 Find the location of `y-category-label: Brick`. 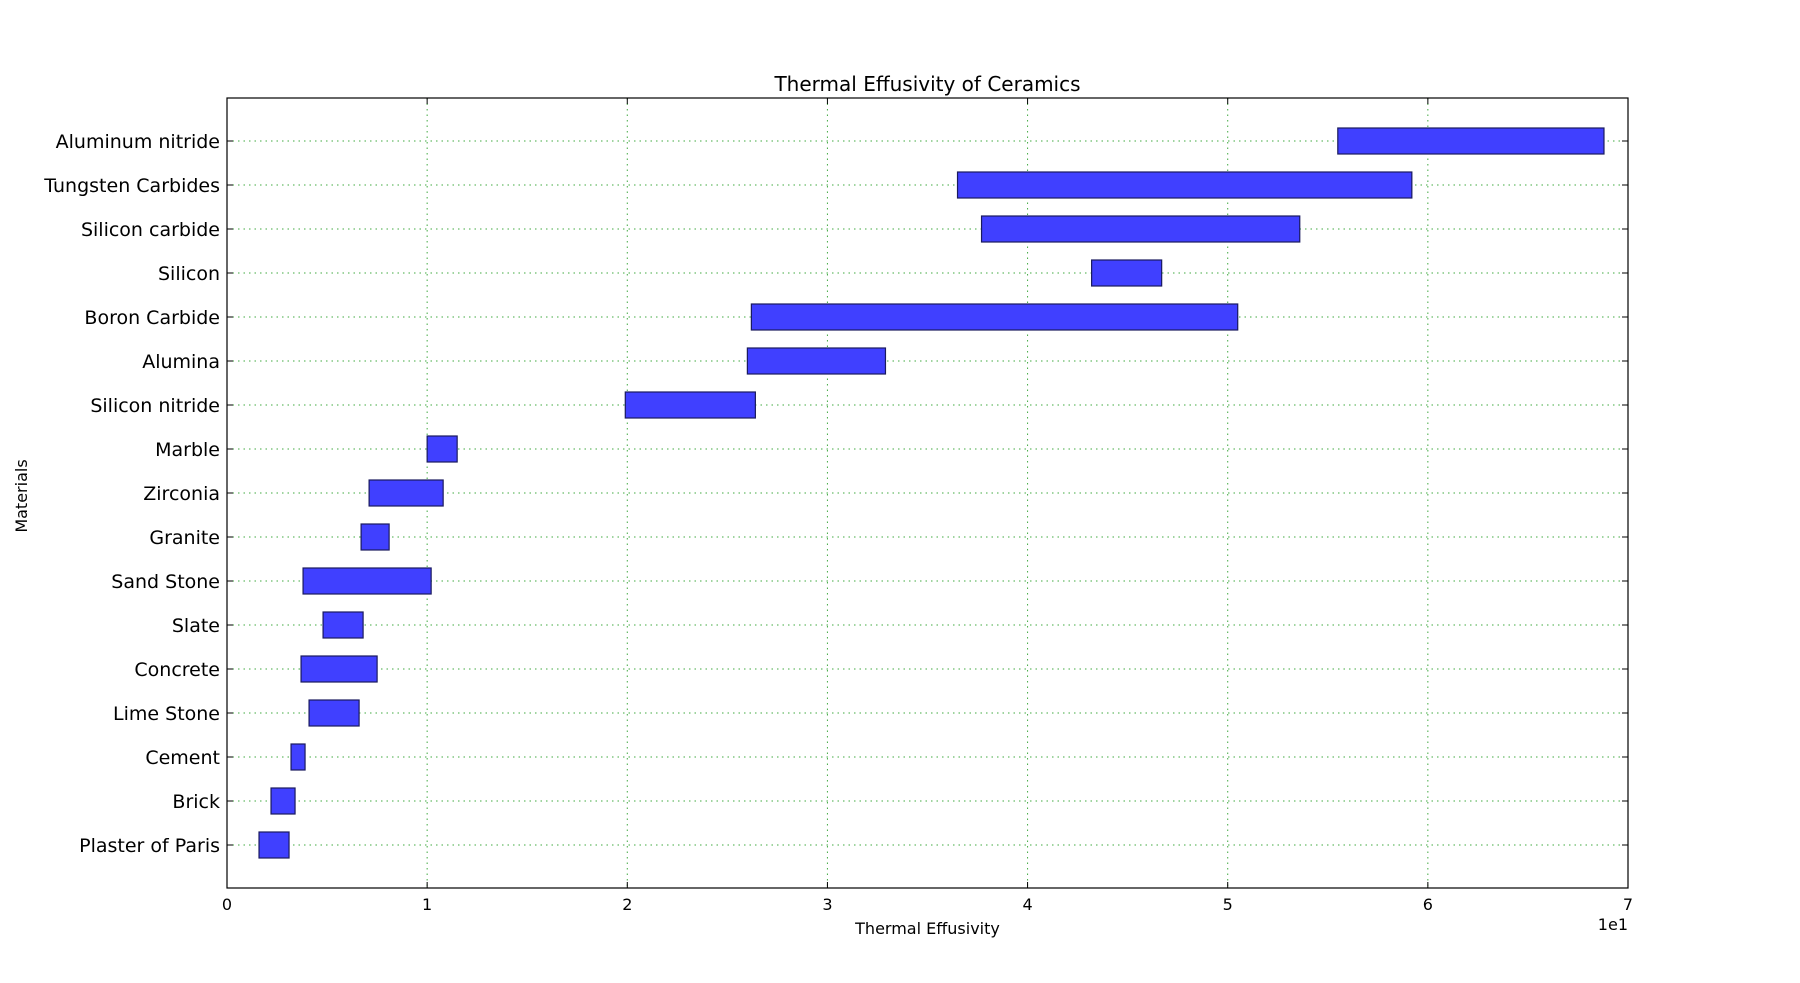

y-category-label: Brick is located at coordinates (196, 802).